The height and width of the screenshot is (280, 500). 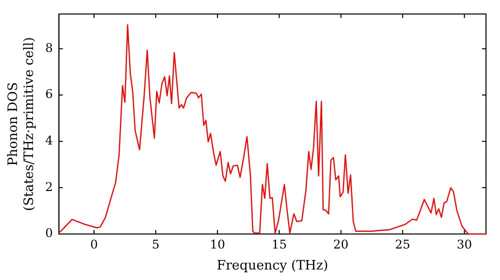 I want to click on y-axis-title: Phonon DOS (States/THz·primitive cell), so click(x=21, y=124).